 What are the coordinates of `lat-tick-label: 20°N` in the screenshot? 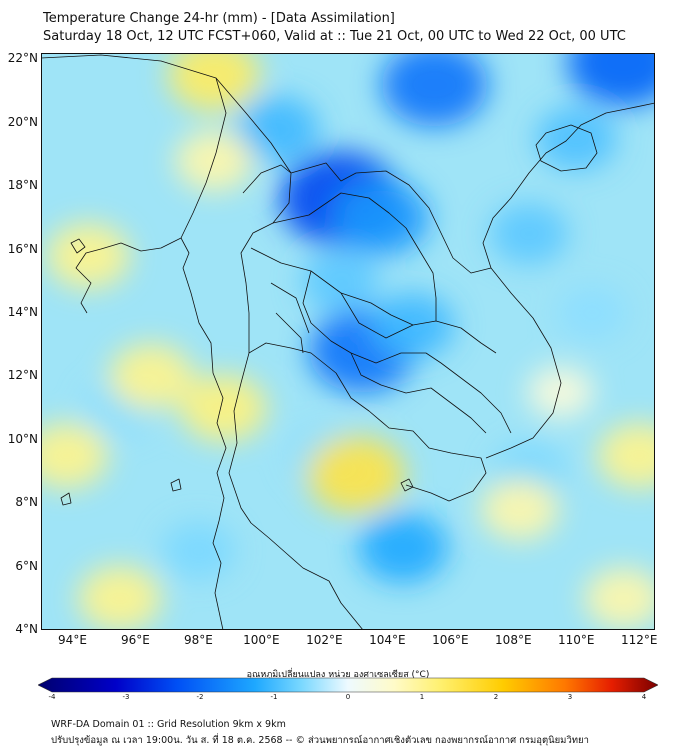 It's located at (22, 121).